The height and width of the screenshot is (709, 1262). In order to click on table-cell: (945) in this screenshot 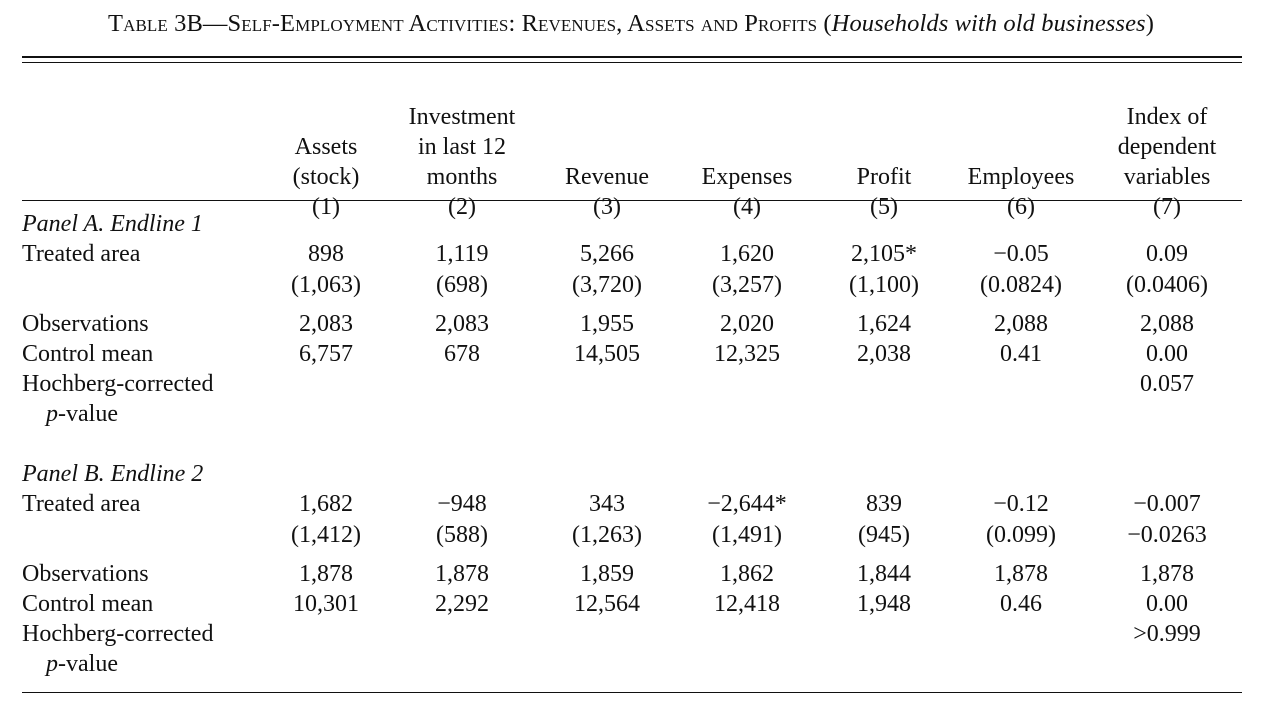, I will do `click(884, 535)`.